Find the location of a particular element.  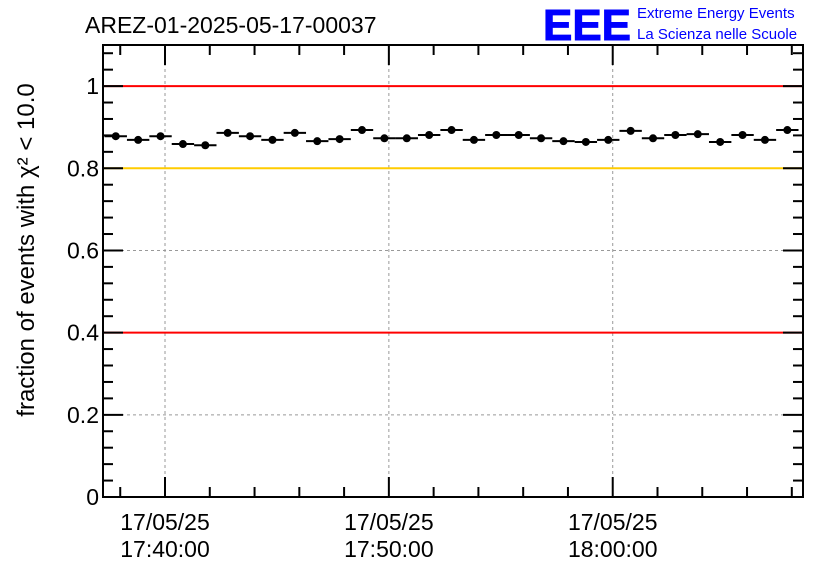

x-tick-label-time: 17:40:00 is located at coordinates (165, 549).